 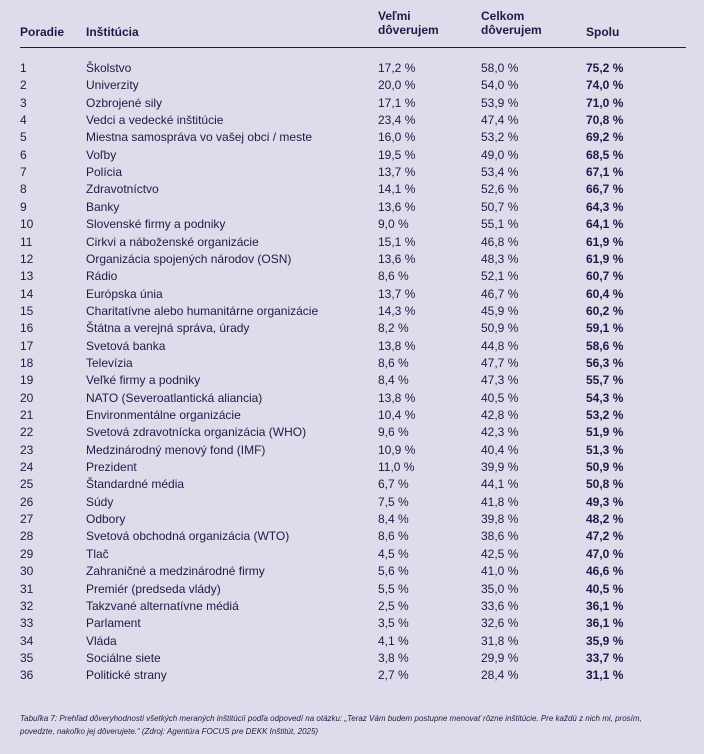 What do you see at coordinates (393, 224) in the screenshot?
I see `cell: 9,0 %` at bounding box center [393, 224].